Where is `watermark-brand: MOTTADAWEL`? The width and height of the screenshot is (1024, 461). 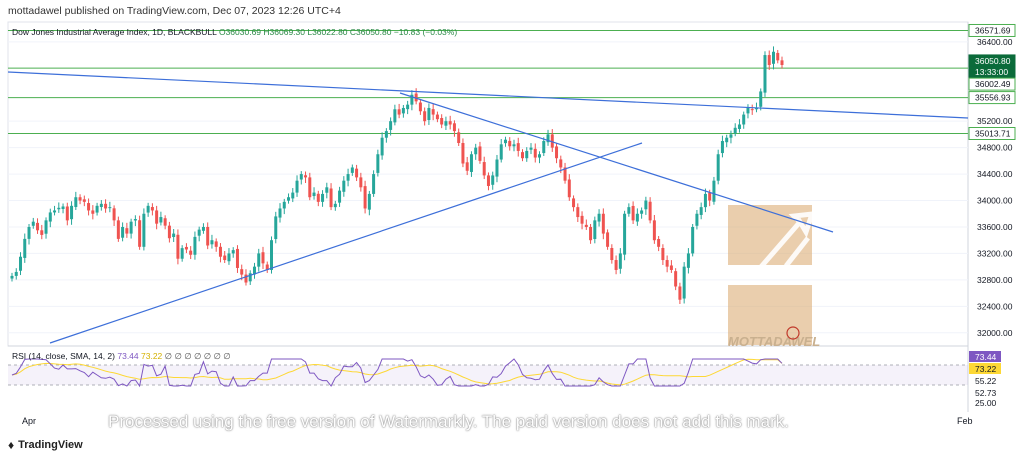 watermark-brand: MOTTADAWEL is located at coordinates (774, 341).